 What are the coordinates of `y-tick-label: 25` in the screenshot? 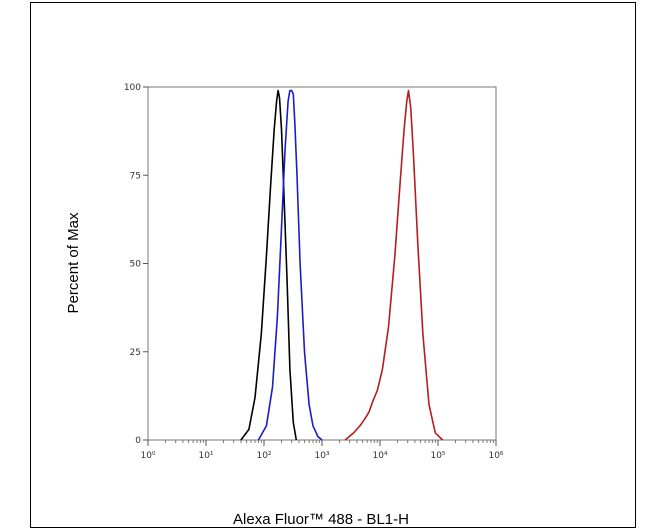 It's located at (135, 353).